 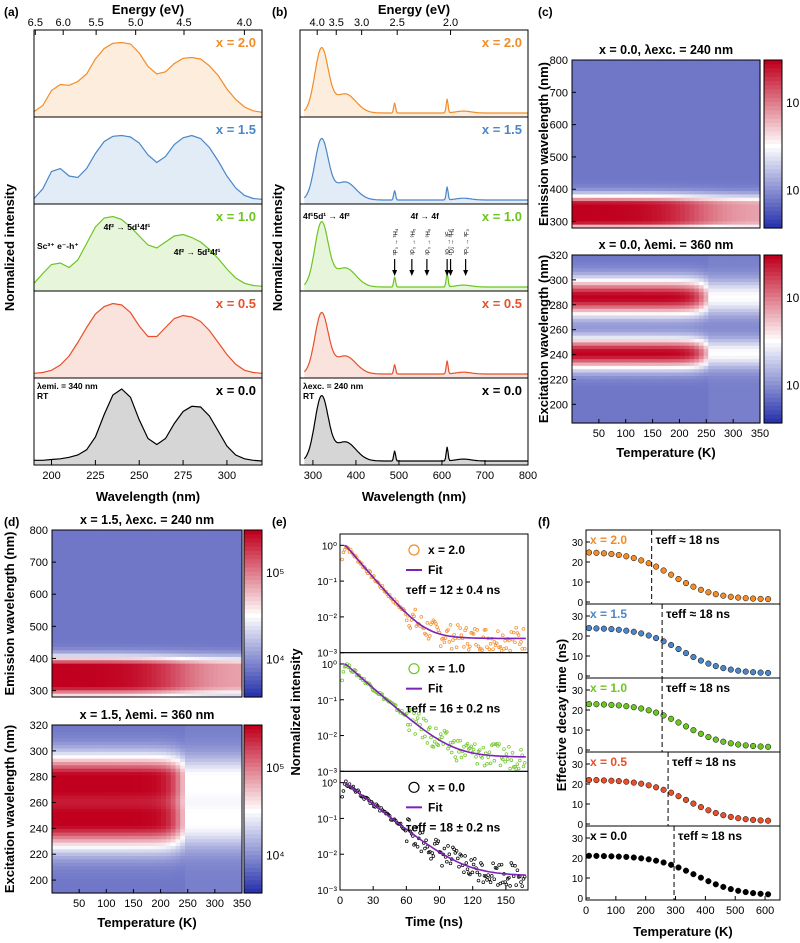 I want to click on x-tick-label: 50, so click(x=599, y=434).